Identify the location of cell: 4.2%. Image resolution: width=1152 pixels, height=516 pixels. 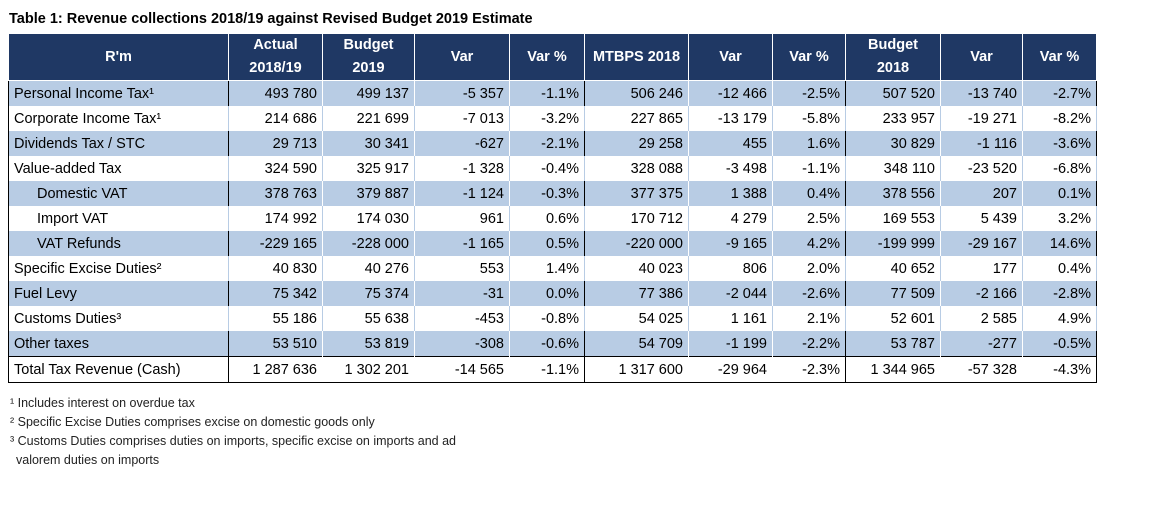
(809, 243).